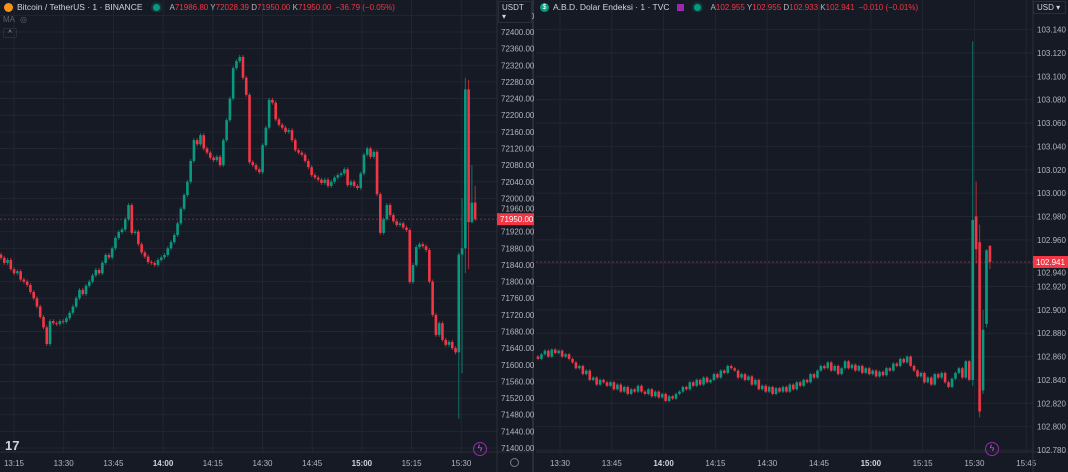 The height and width of the screenshot is (472, 1068). What do you see at coordinates (12, 445) in the screenshot?
I see `tradingview-logo: 17` at bounding box center [12, 445].